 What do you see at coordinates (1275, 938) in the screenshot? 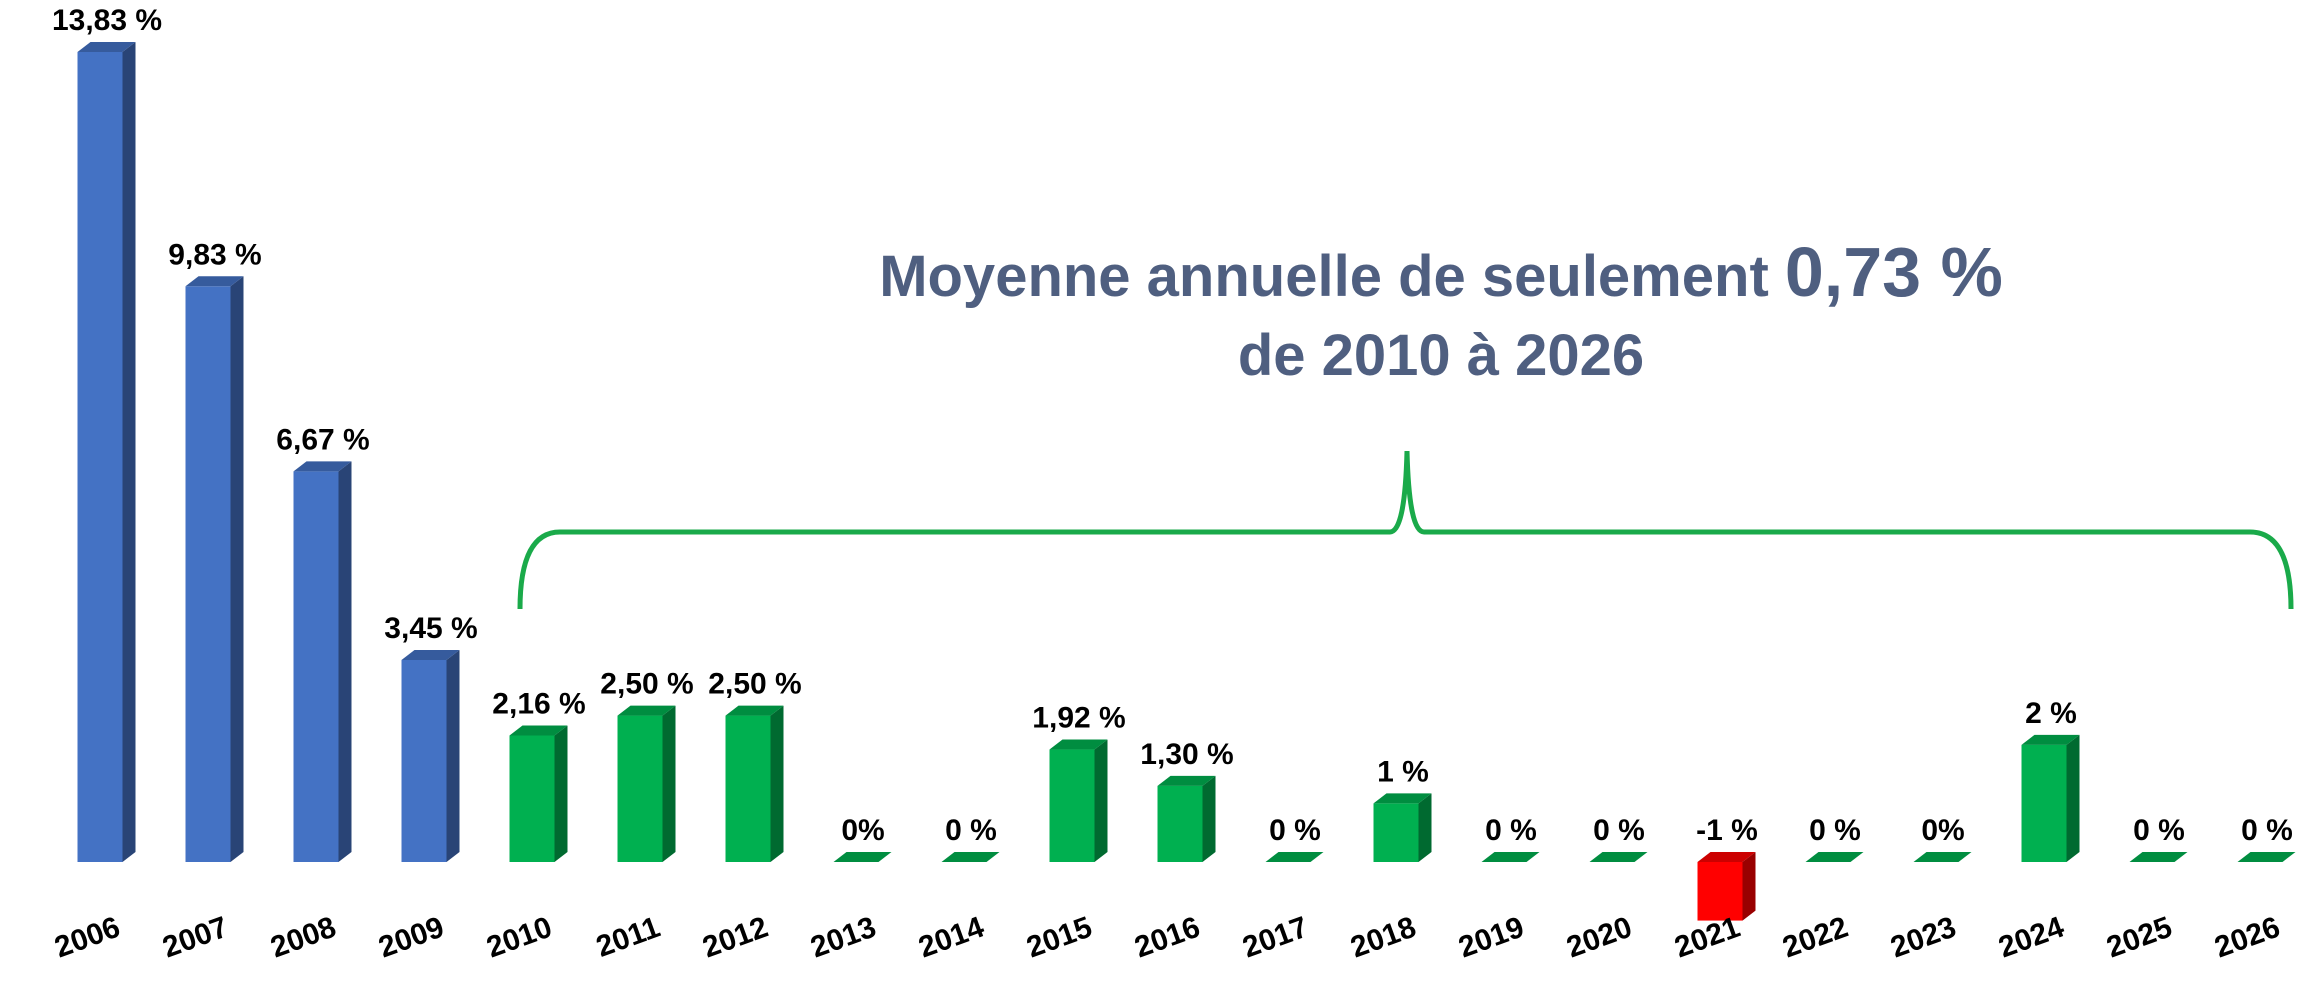
I see `x-tick-label: 2017` at bounding box center [1275, 938].